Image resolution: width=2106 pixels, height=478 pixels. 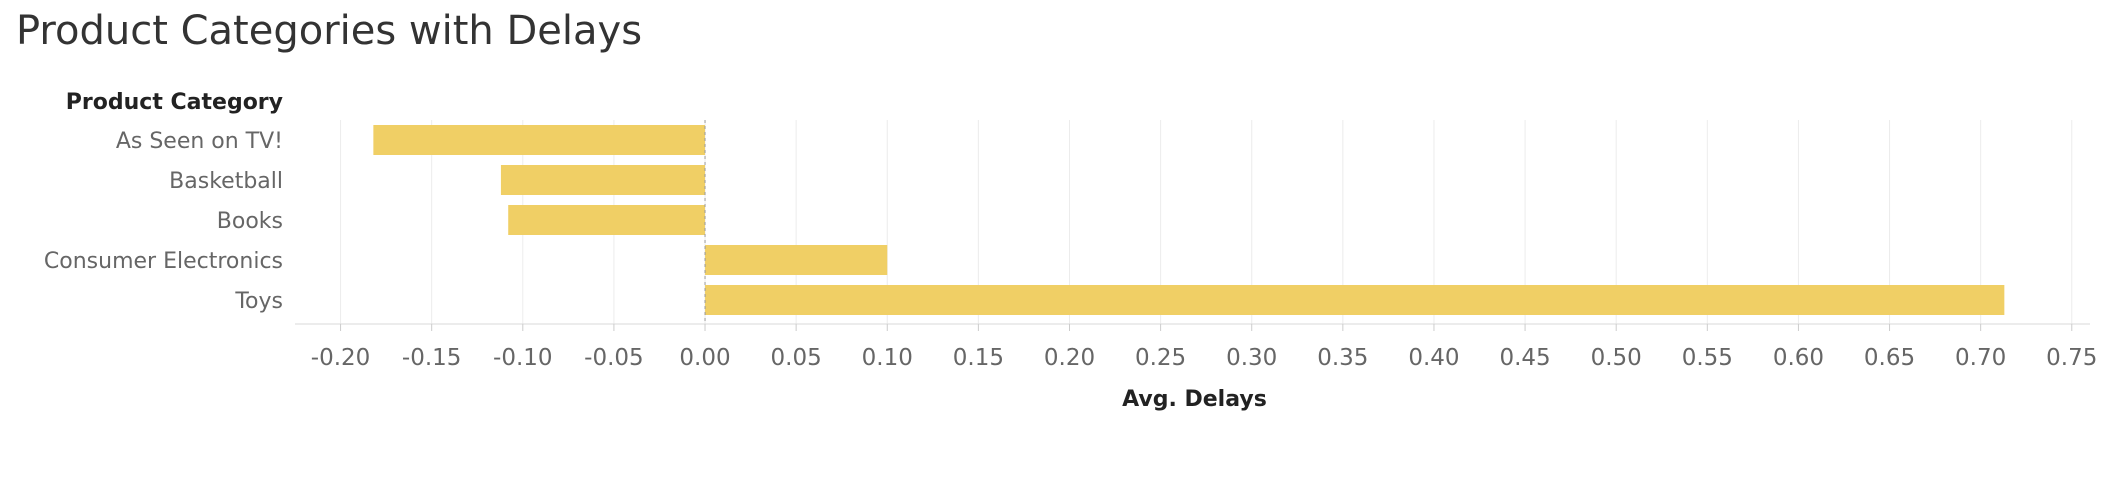 I want to click on x-tick-label: 0.20, so click(x=1069, y=358).